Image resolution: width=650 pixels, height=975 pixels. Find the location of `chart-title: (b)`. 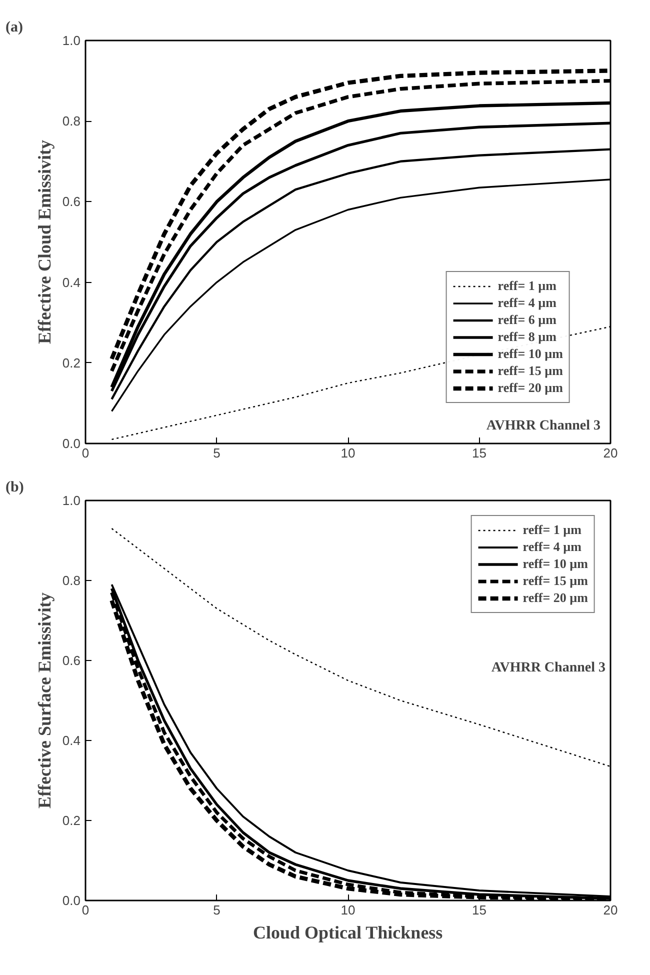

chart-title: (b) is located at coordinates (15, 488).